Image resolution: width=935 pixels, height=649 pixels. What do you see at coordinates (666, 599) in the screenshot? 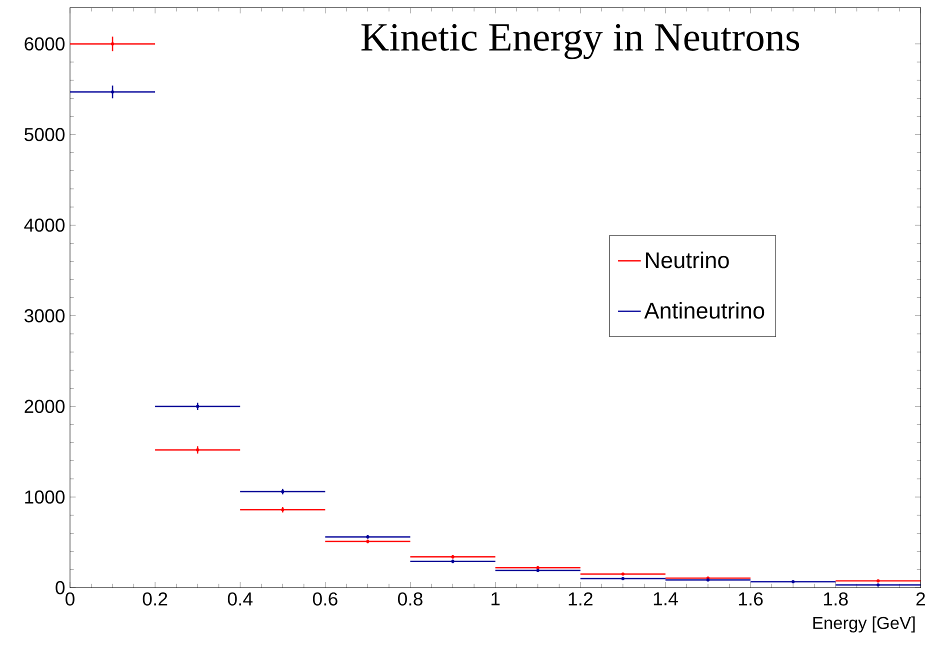
I see `x-tick-label: 1.4` at bounding box center [666, 599].